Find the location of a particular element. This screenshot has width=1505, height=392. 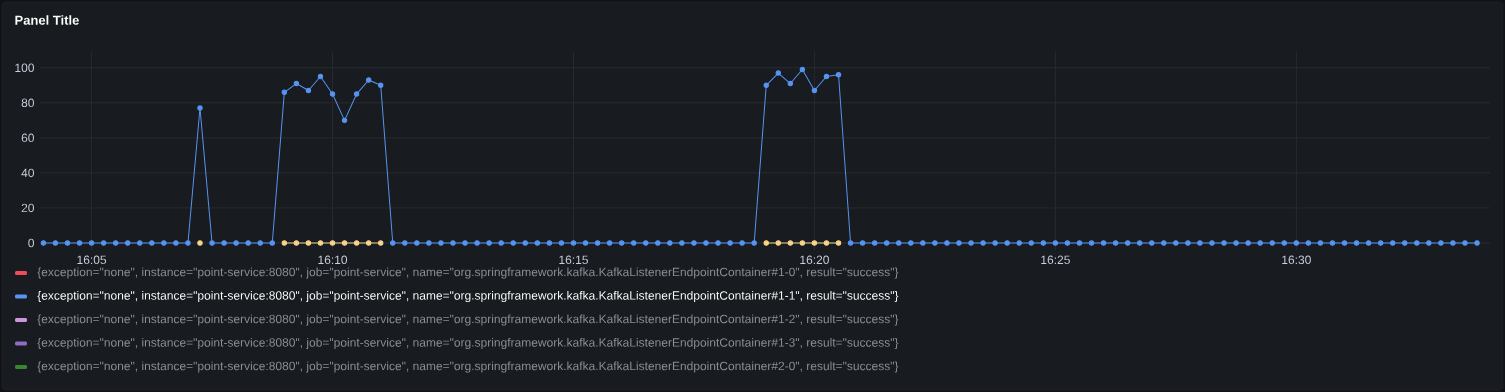

legend-label: {exception="none", instance="point-service:8080", job="point-service", name="org.springframework.kafka.KafkaListenerEndpointContainer#1-1", result="success"} is located at coordinates (468, 296).